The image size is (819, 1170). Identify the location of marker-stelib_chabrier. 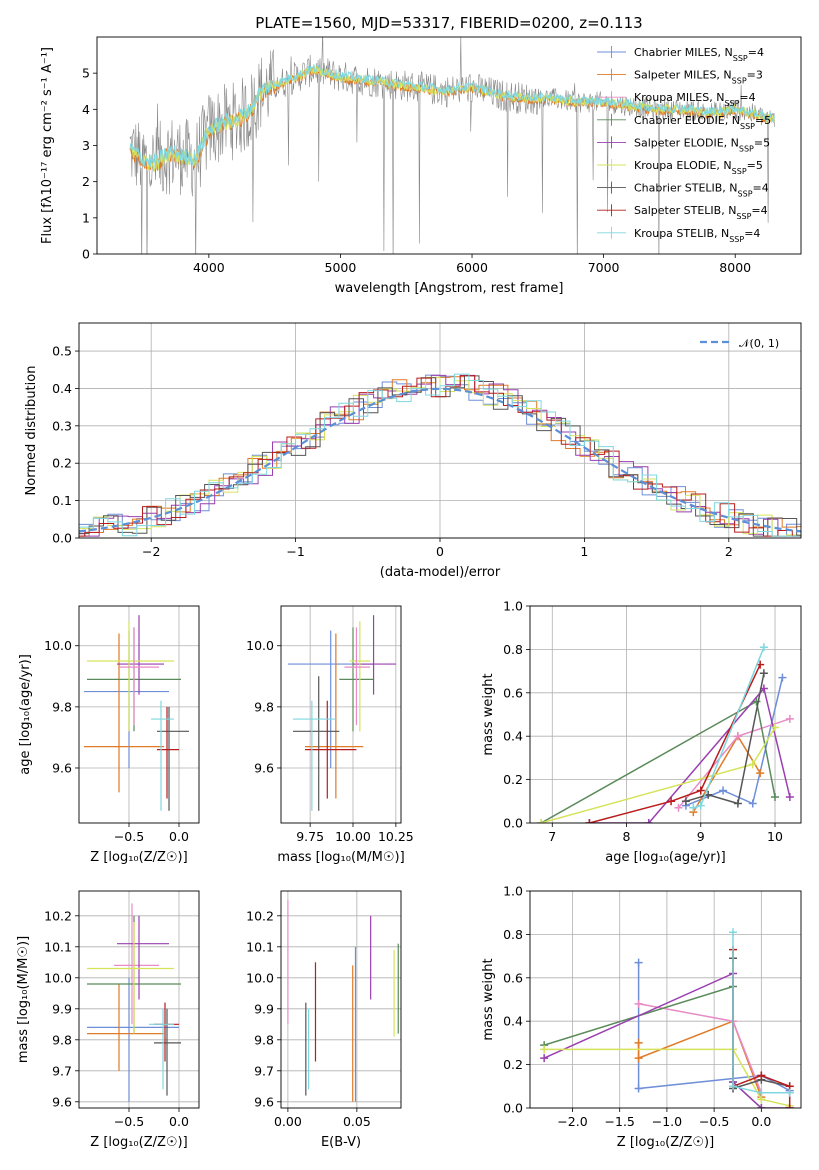
(685, 801).